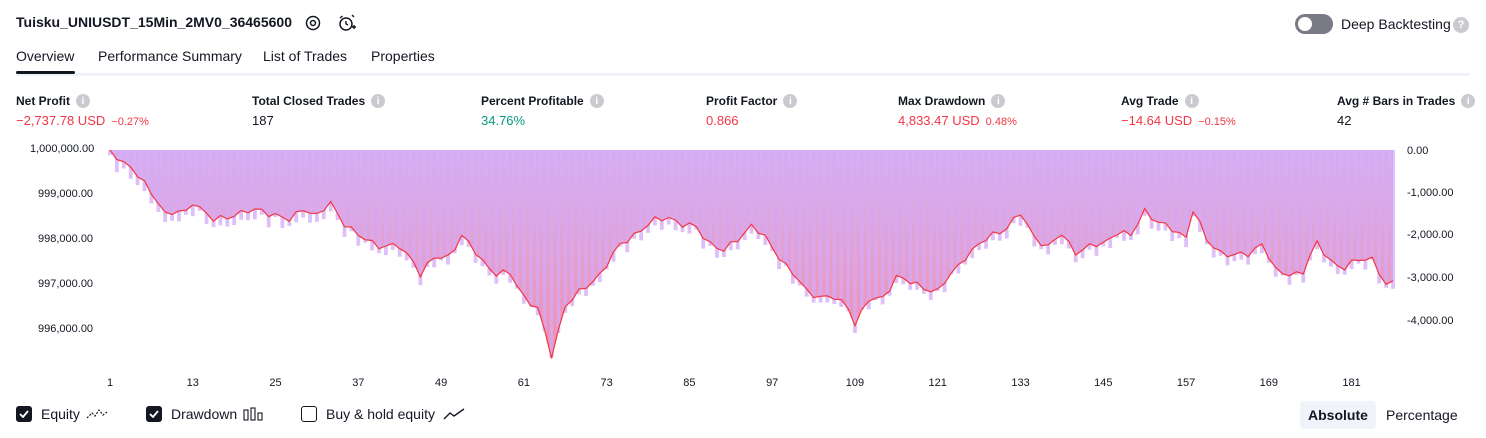  I want to click on x-axis-tick: 121, so click(937, 383).